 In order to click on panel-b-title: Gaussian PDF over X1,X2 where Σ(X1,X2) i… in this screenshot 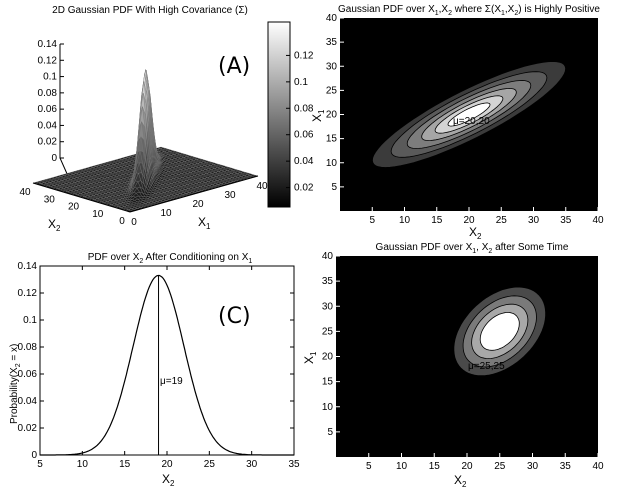, I will do `click(469, 10)`.